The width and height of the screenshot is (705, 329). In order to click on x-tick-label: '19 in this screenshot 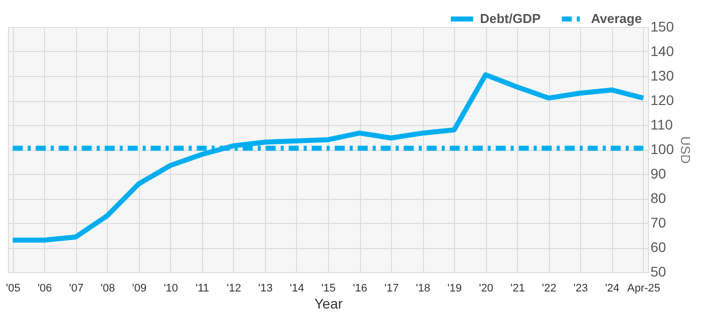, I will do `click(454, 288)`.